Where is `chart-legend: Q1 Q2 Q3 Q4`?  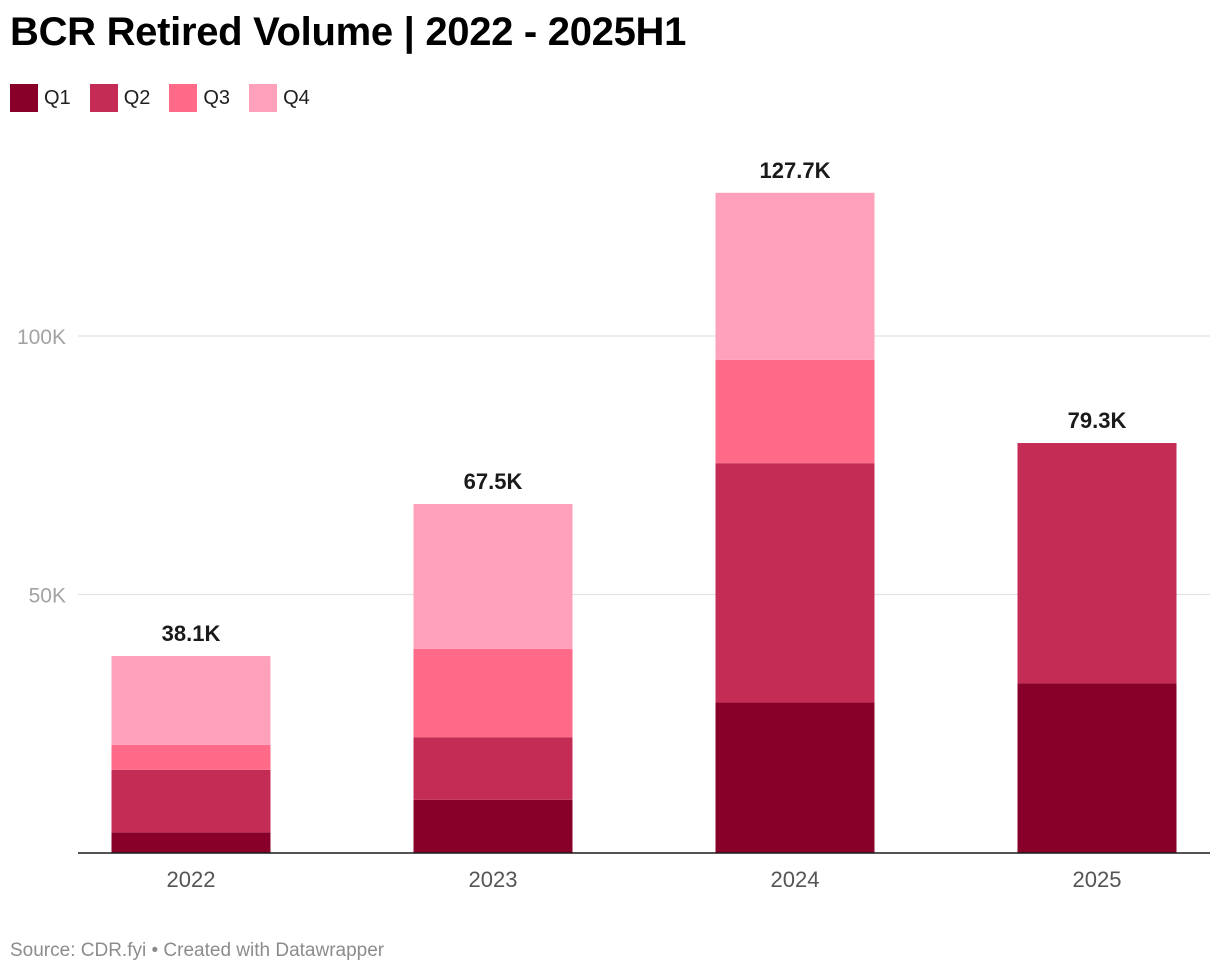
chart-legend: Q1 Q2 Q3 Q4 is located at coordinates (169, 98).